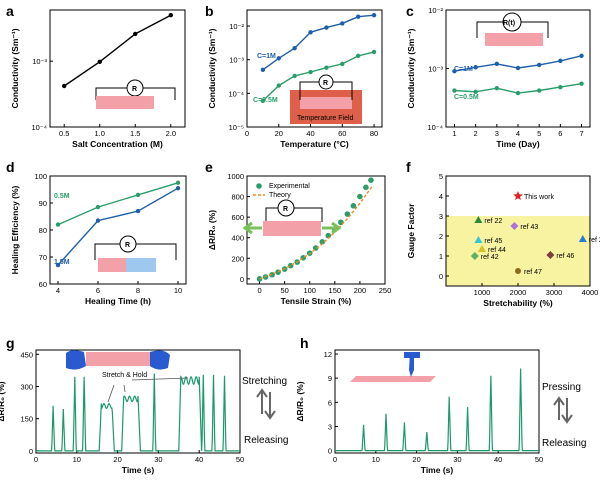 The image size is (600, 481). I want to click on x-tick-label: 4000, so click(590, 292).